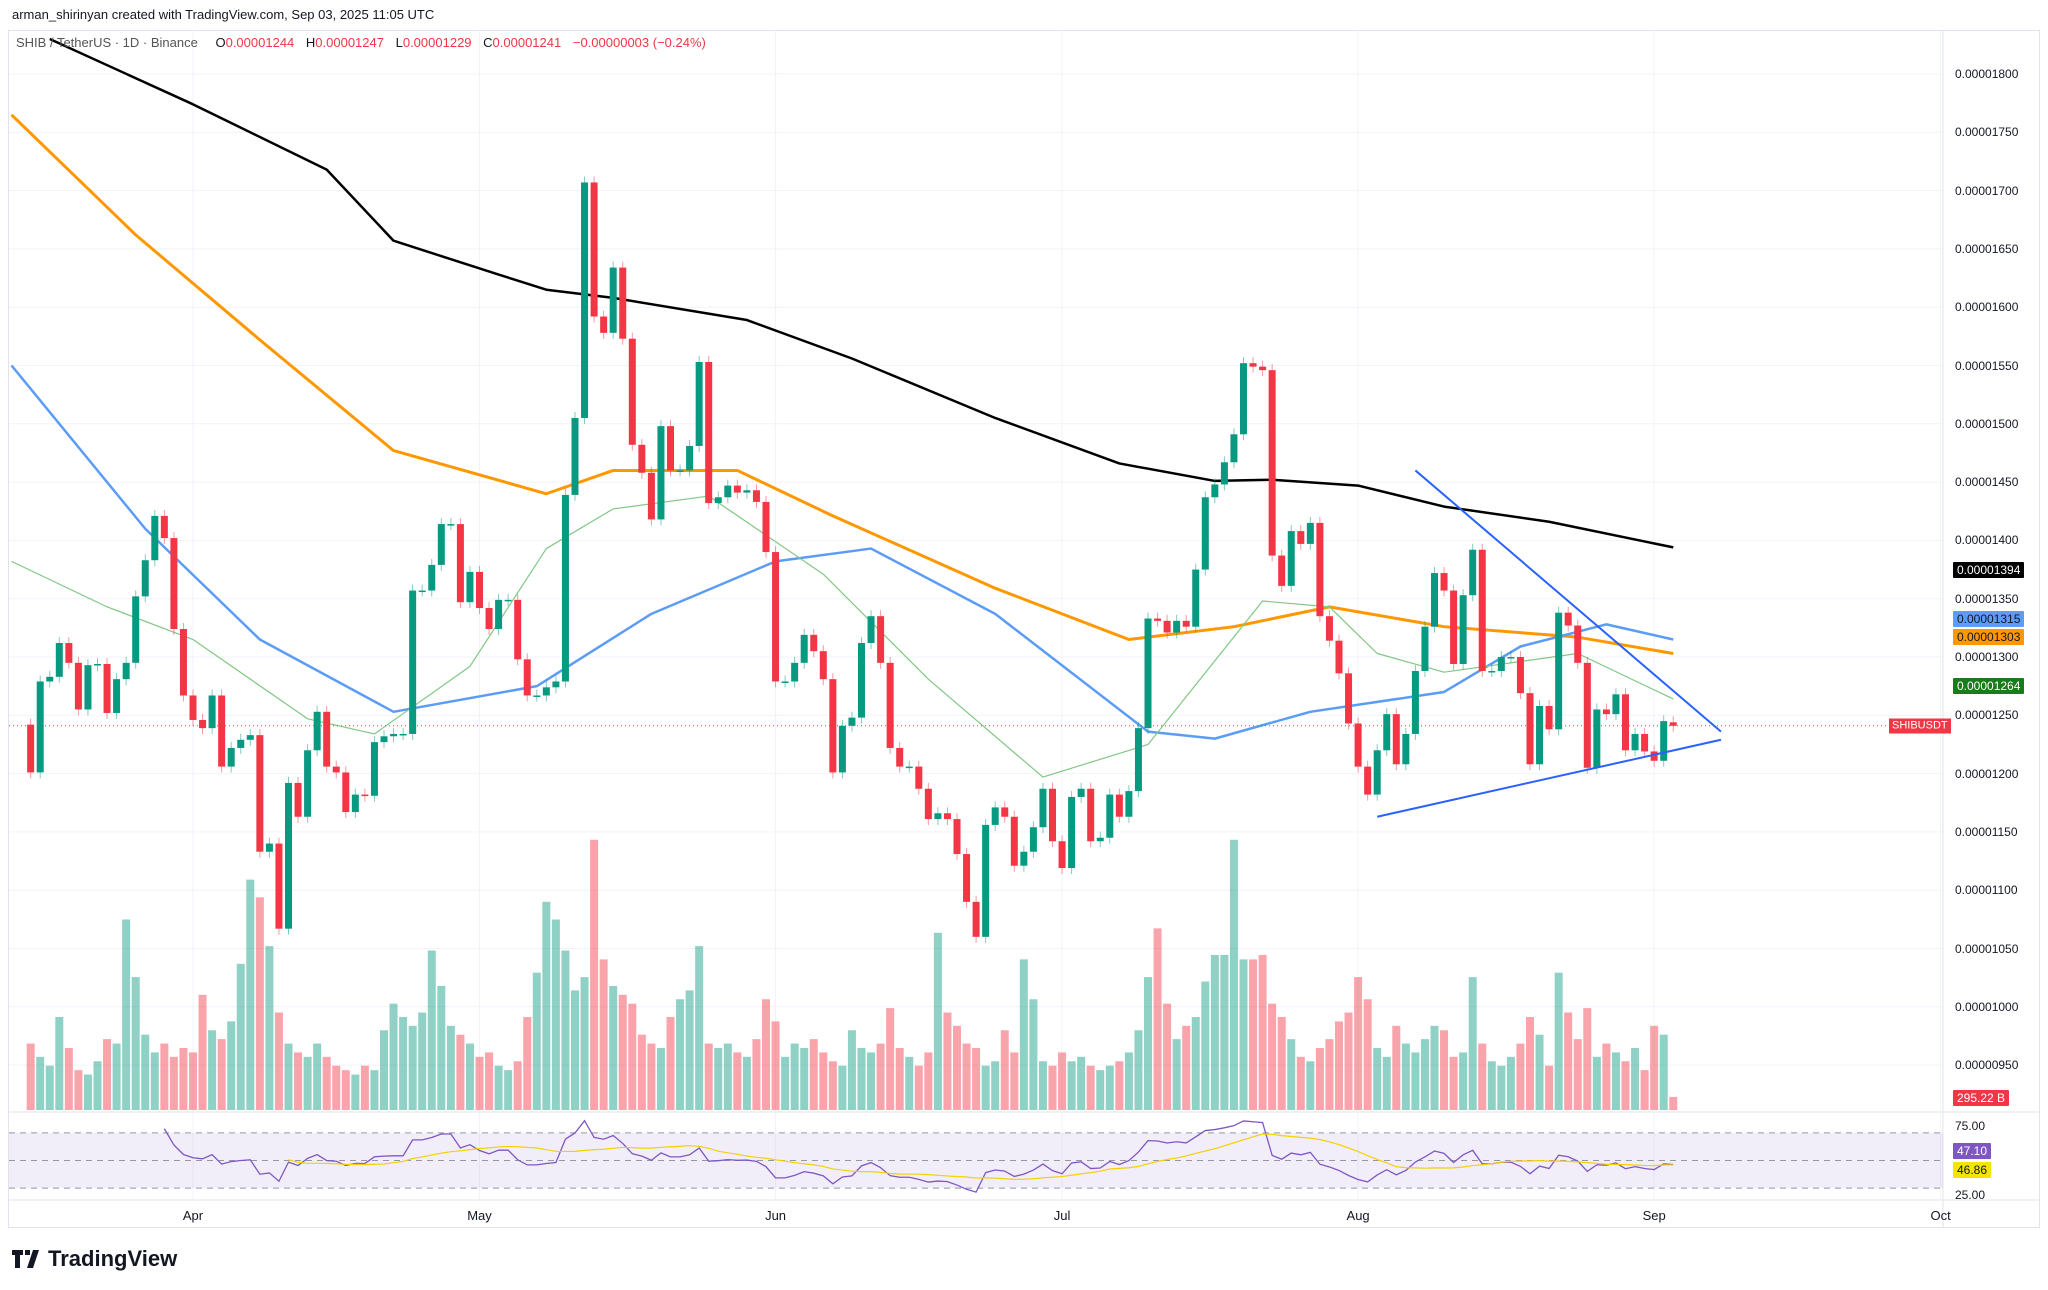 Image resolution: width=2048 pixels, height=1290 pixels. What do you see at coordinates (107, 42) in the screenshot?
I see `symbol-title: SHIB / TetherUS · 1D · Binance` at bounding box center [107, 42].